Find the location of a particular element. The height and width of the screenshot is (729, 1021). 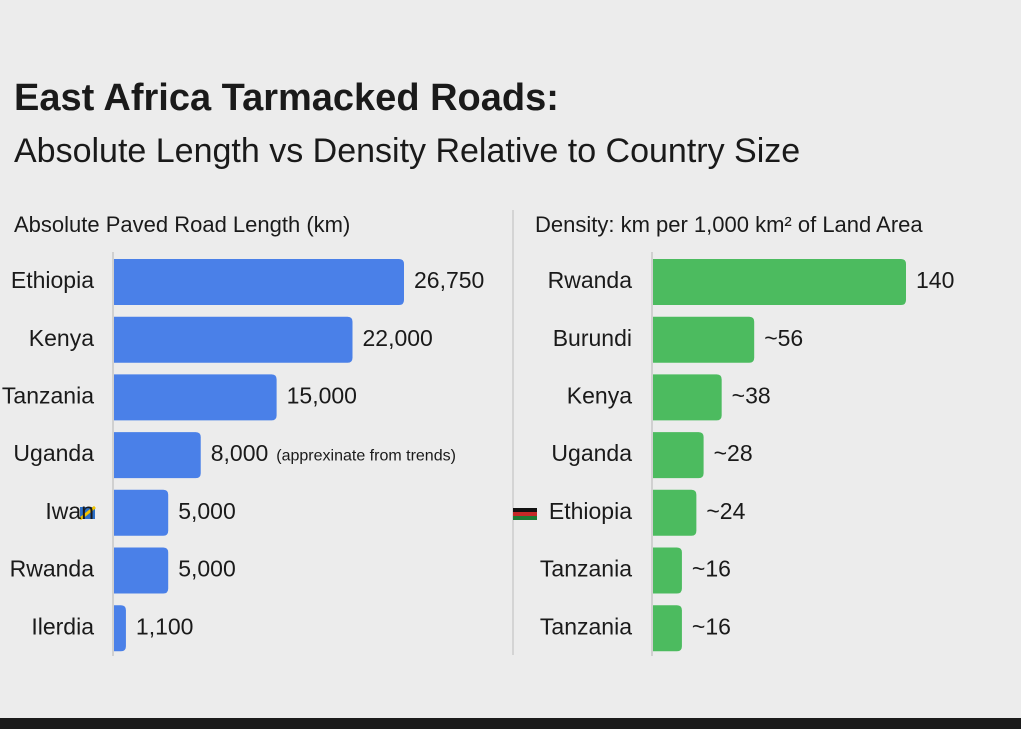

value-label: ~56 is located at coordinates (783, 338).